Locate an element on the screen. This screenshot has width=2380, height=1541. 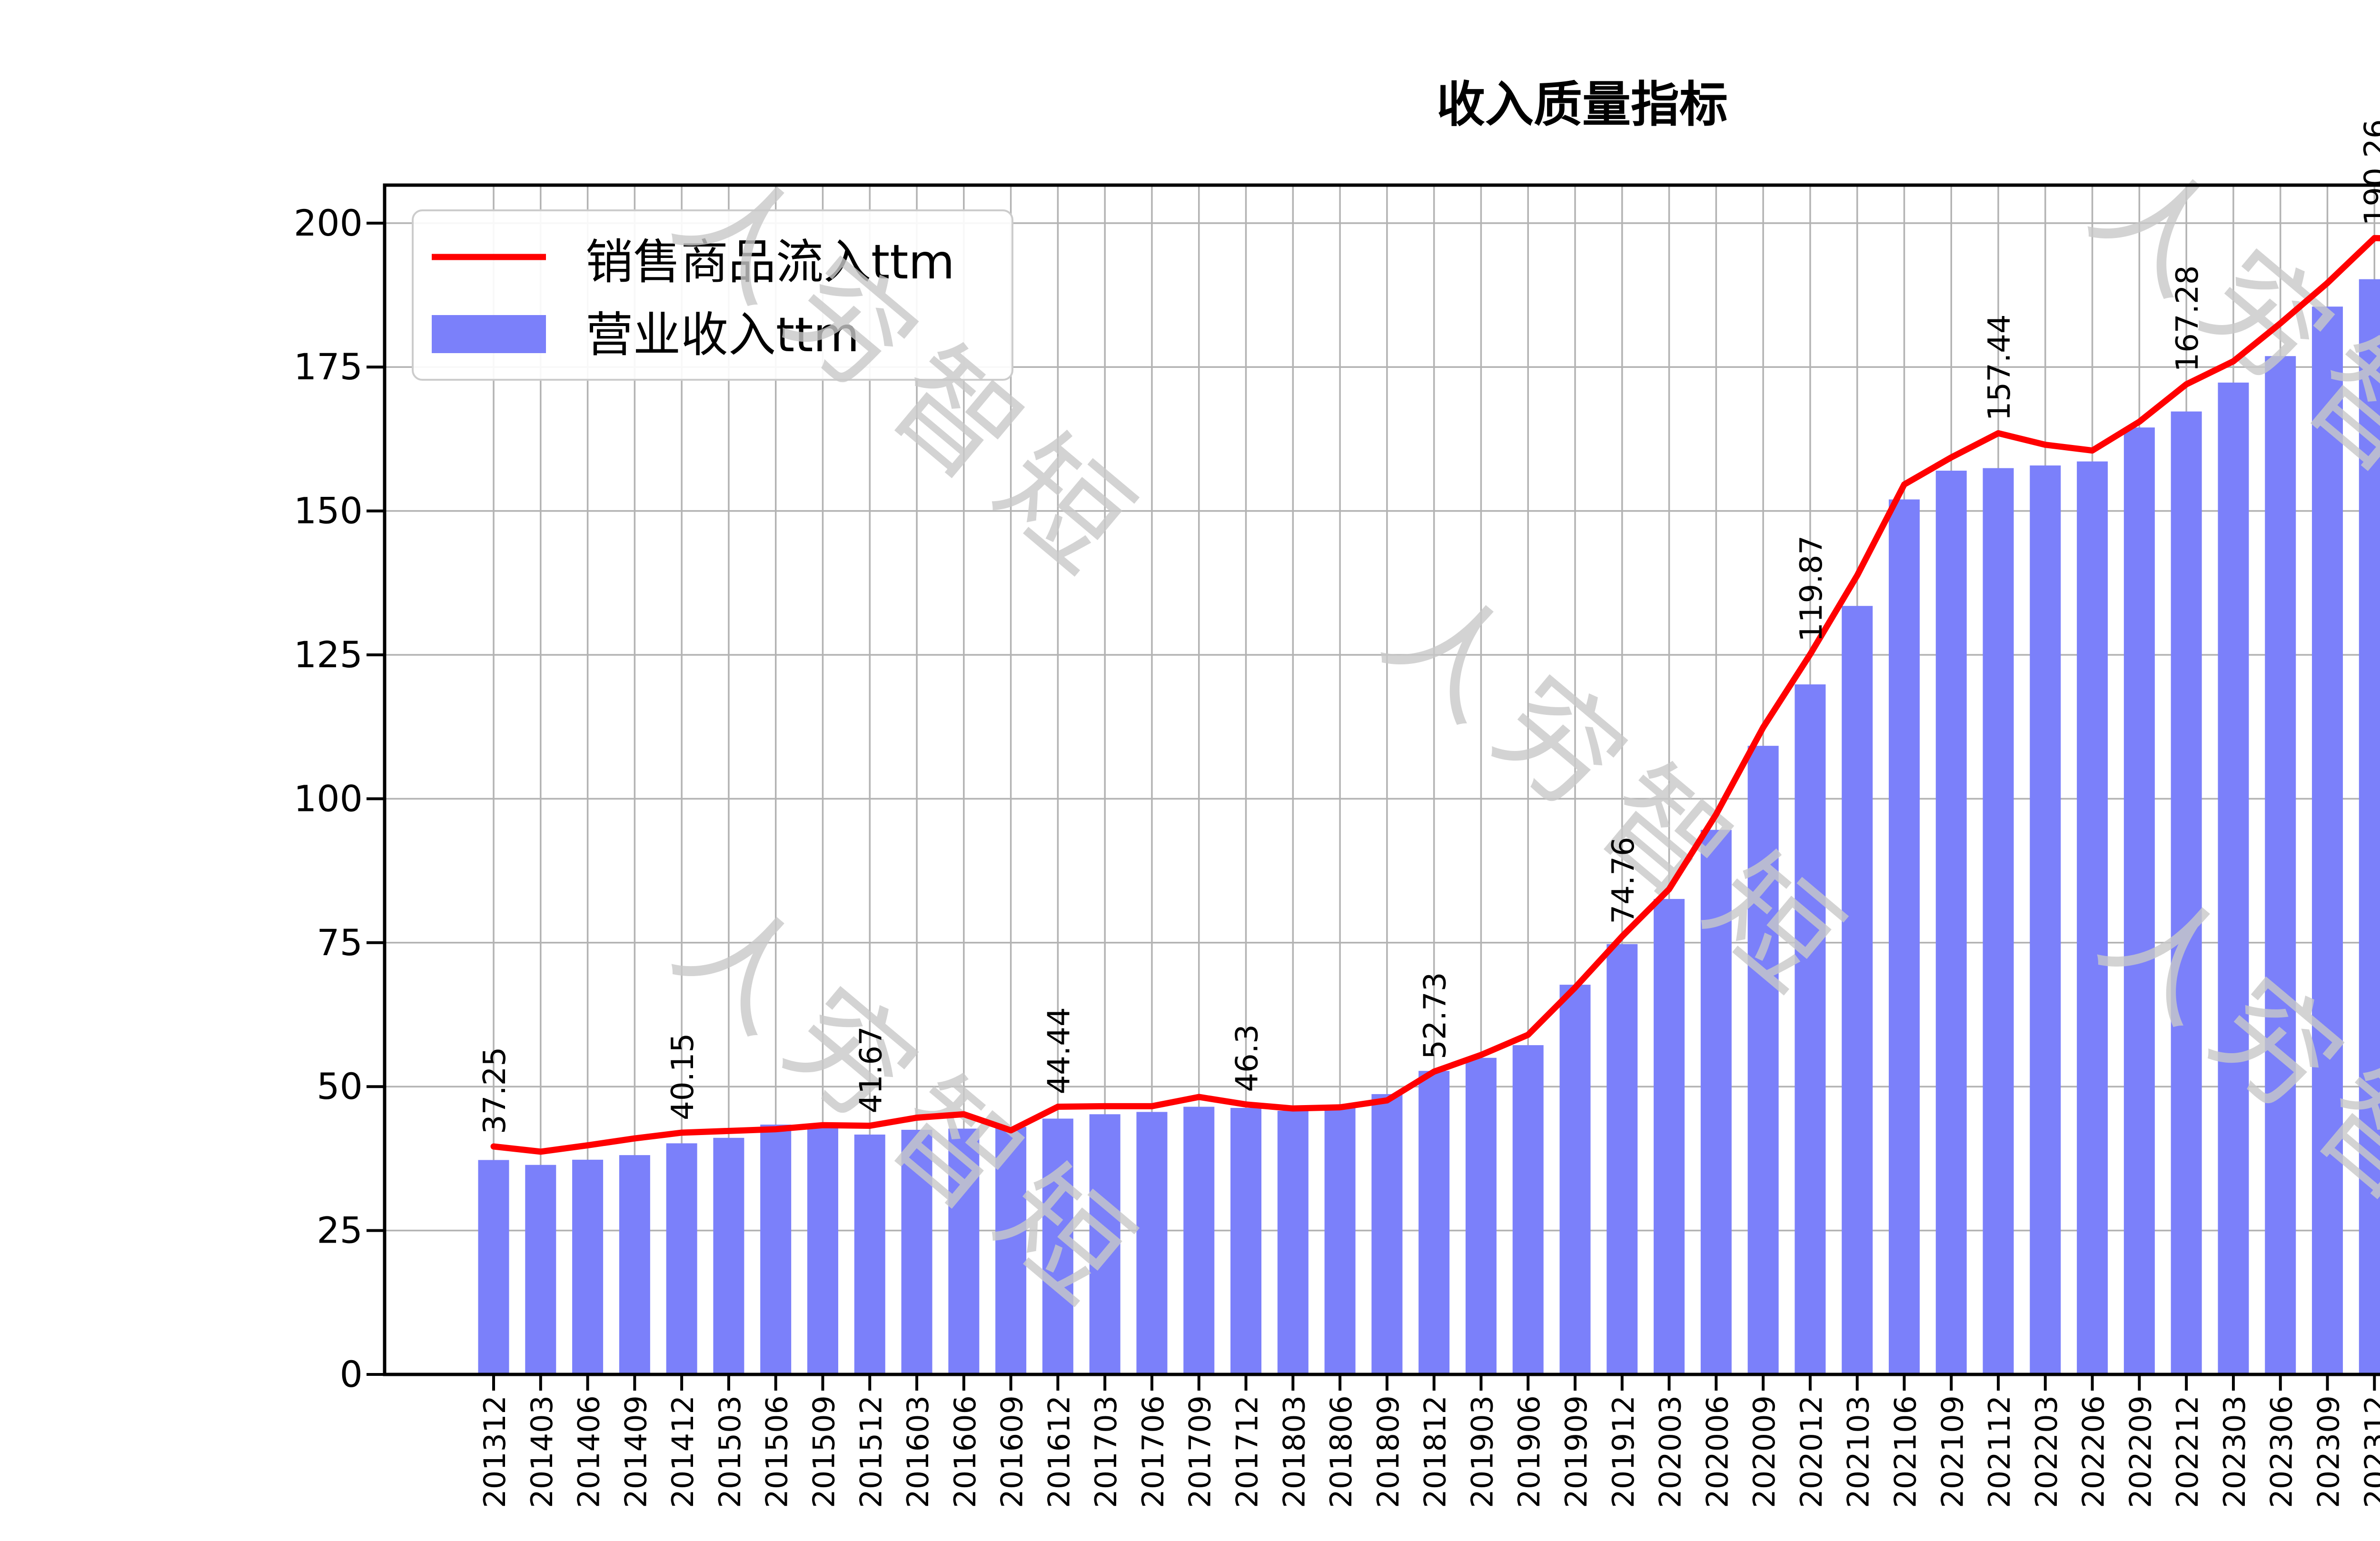
x-tick-label: 201606 is located at coordinates (965, 1451).